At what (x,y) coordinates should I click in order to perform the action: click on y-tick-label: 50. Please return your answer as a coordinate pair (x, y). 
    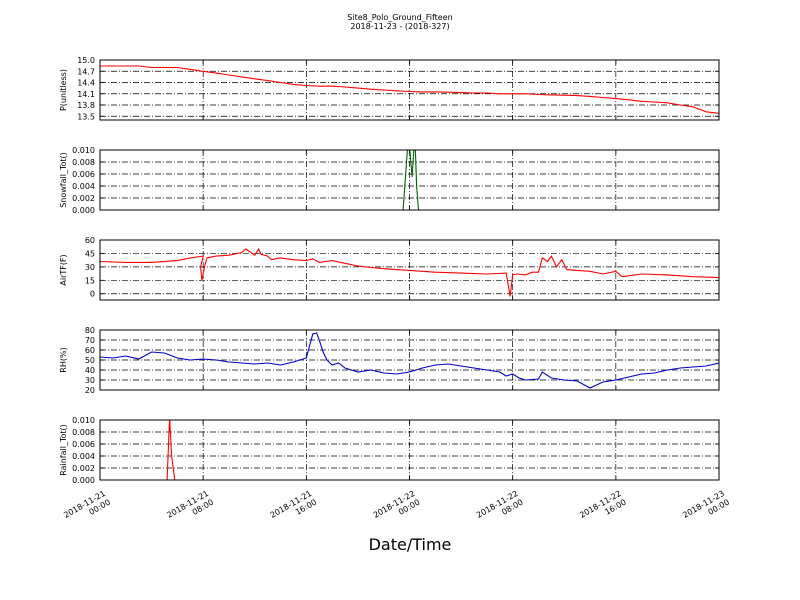
    Looking at the image, I should click on (90, 360).